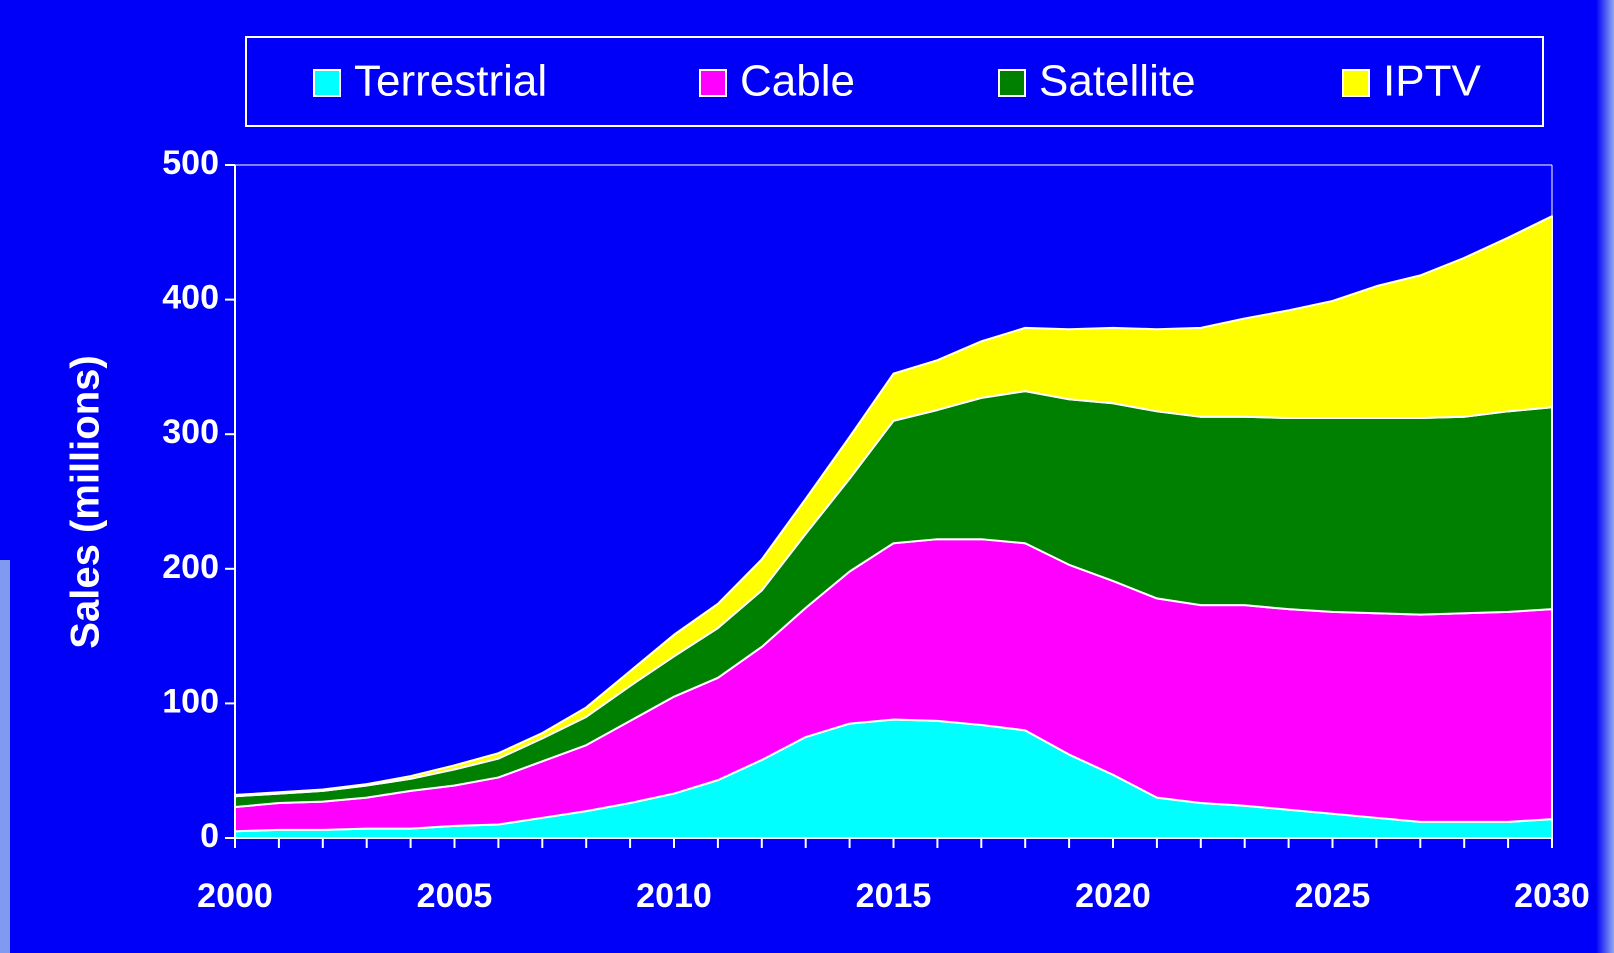 This screenshot has height=953, width=1614. Describe the element at coordinates (455, 896) in the screenshot. I see `x-tick-label: 2005` at that location.